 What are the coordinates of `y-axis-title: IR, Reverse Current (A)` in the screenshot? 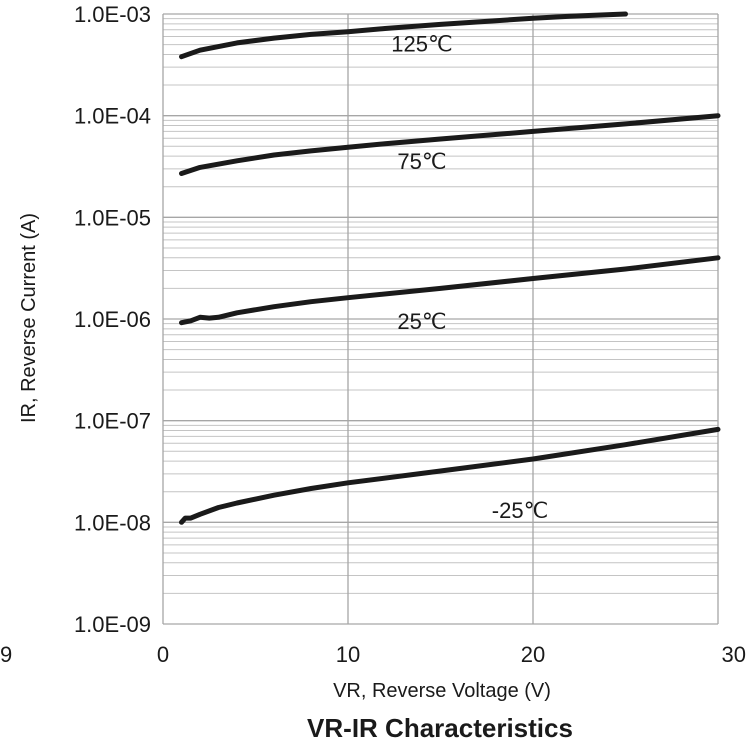 It's located at (29, 318).